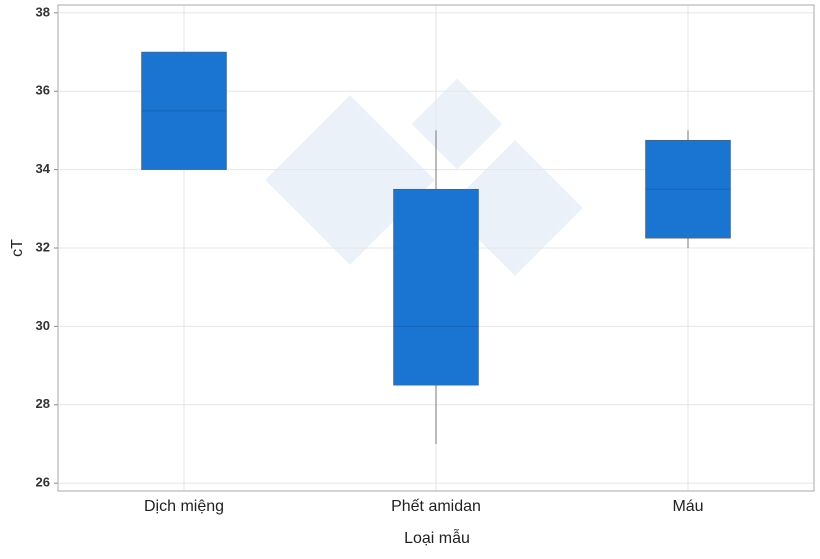  I want to click on y-tick-label: 36, so click(43, 90).